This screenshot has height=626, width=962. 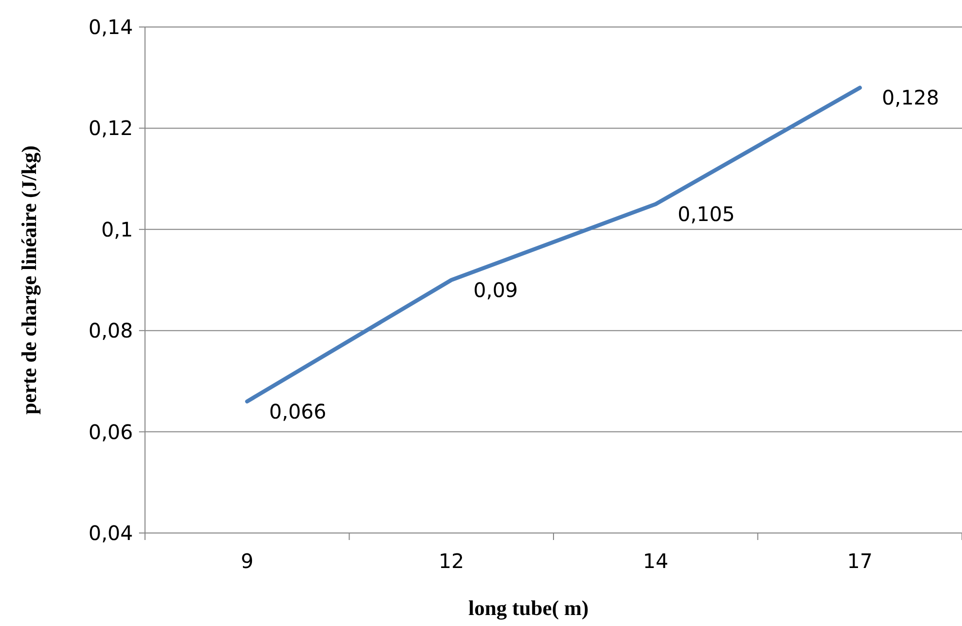 What do you see at coordinates (706, 214) in the screenshot?
I see `data-label: 0,105` at bounding box center [706, 214].